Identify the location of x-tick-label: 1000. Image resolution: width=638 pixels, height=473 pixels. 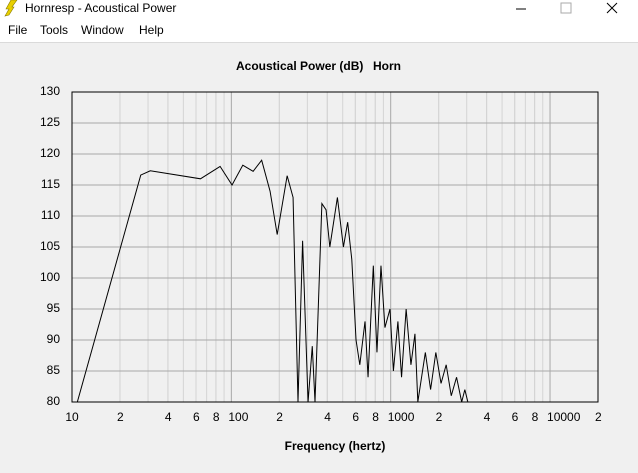
(401, 417).